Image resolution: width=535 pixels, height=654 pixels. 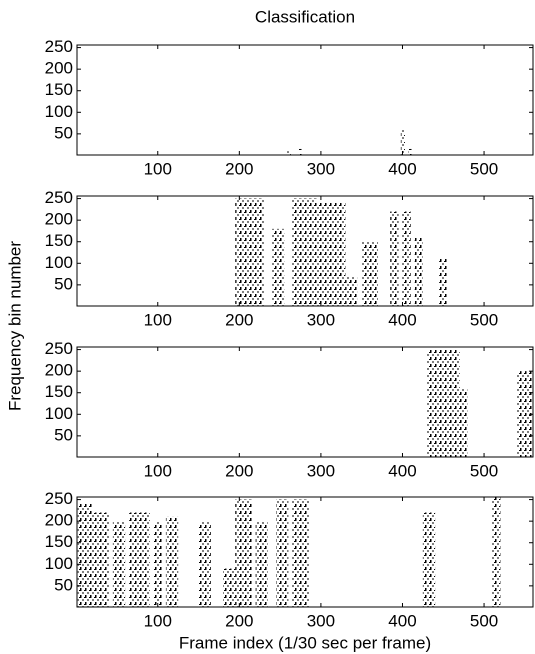 I want to click on x-axis-label: Frame index (1/30 sec per frame), so click(x=305, y=642).